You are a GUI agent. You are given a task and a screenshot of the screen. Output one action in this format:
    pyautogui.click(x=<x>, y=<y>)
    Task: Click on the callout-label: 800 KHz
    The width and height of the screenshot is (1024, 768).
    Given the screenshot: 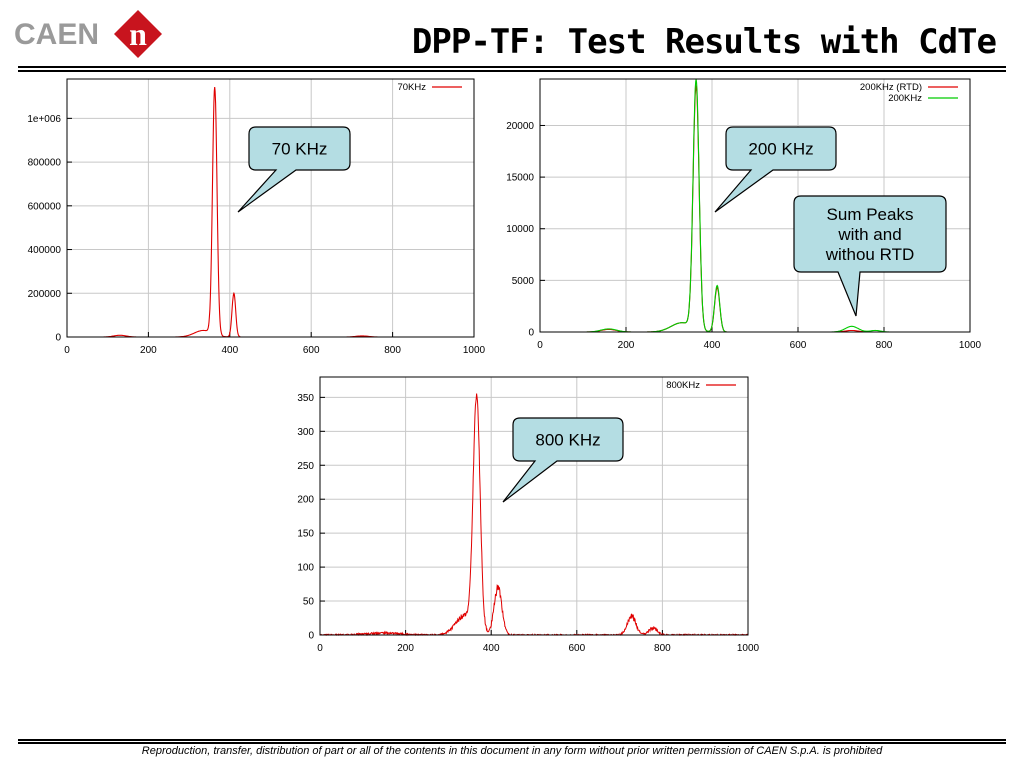 What is the action you would take?
    pyautogui.click(x=567, y=440)
    